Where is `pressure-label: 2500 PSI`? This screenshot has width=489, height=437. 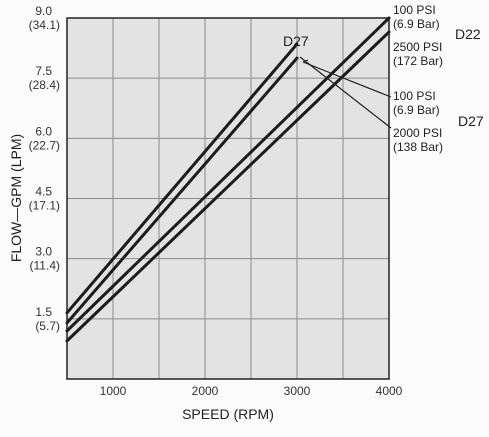
pressure-label: 2500 PSI is located at coordinates (417, 47).